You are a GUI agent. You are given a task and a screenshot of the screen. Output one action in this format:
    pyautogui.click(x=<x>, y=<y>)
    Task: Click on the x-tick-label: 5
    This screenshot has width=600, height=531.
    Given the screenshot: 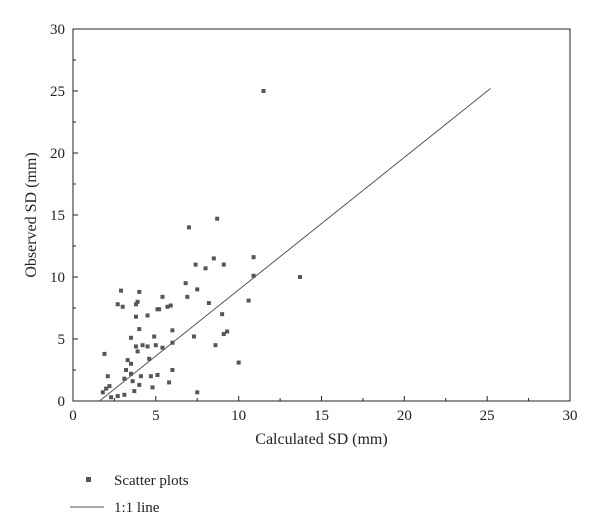 What is the action you would take?
    pyautogui.click(x=156, y=416)
    